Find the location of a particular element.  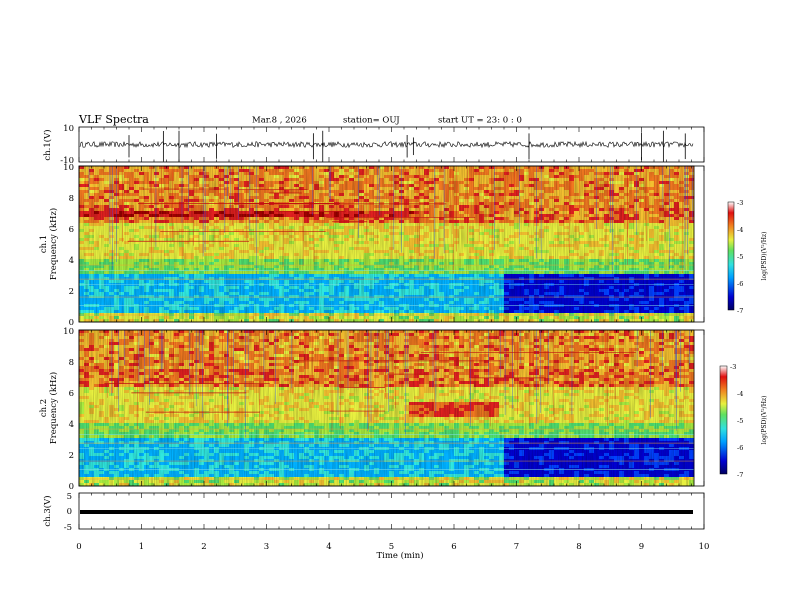

figure-title: VLF Spectra is located at coordinates (113, 119).